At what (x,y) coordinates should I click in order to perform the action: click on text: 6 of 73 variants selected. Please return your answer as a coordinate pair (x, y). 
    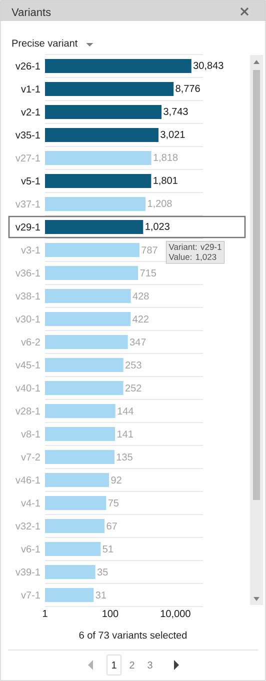
    Looking at the image, I should click on (133, 635).